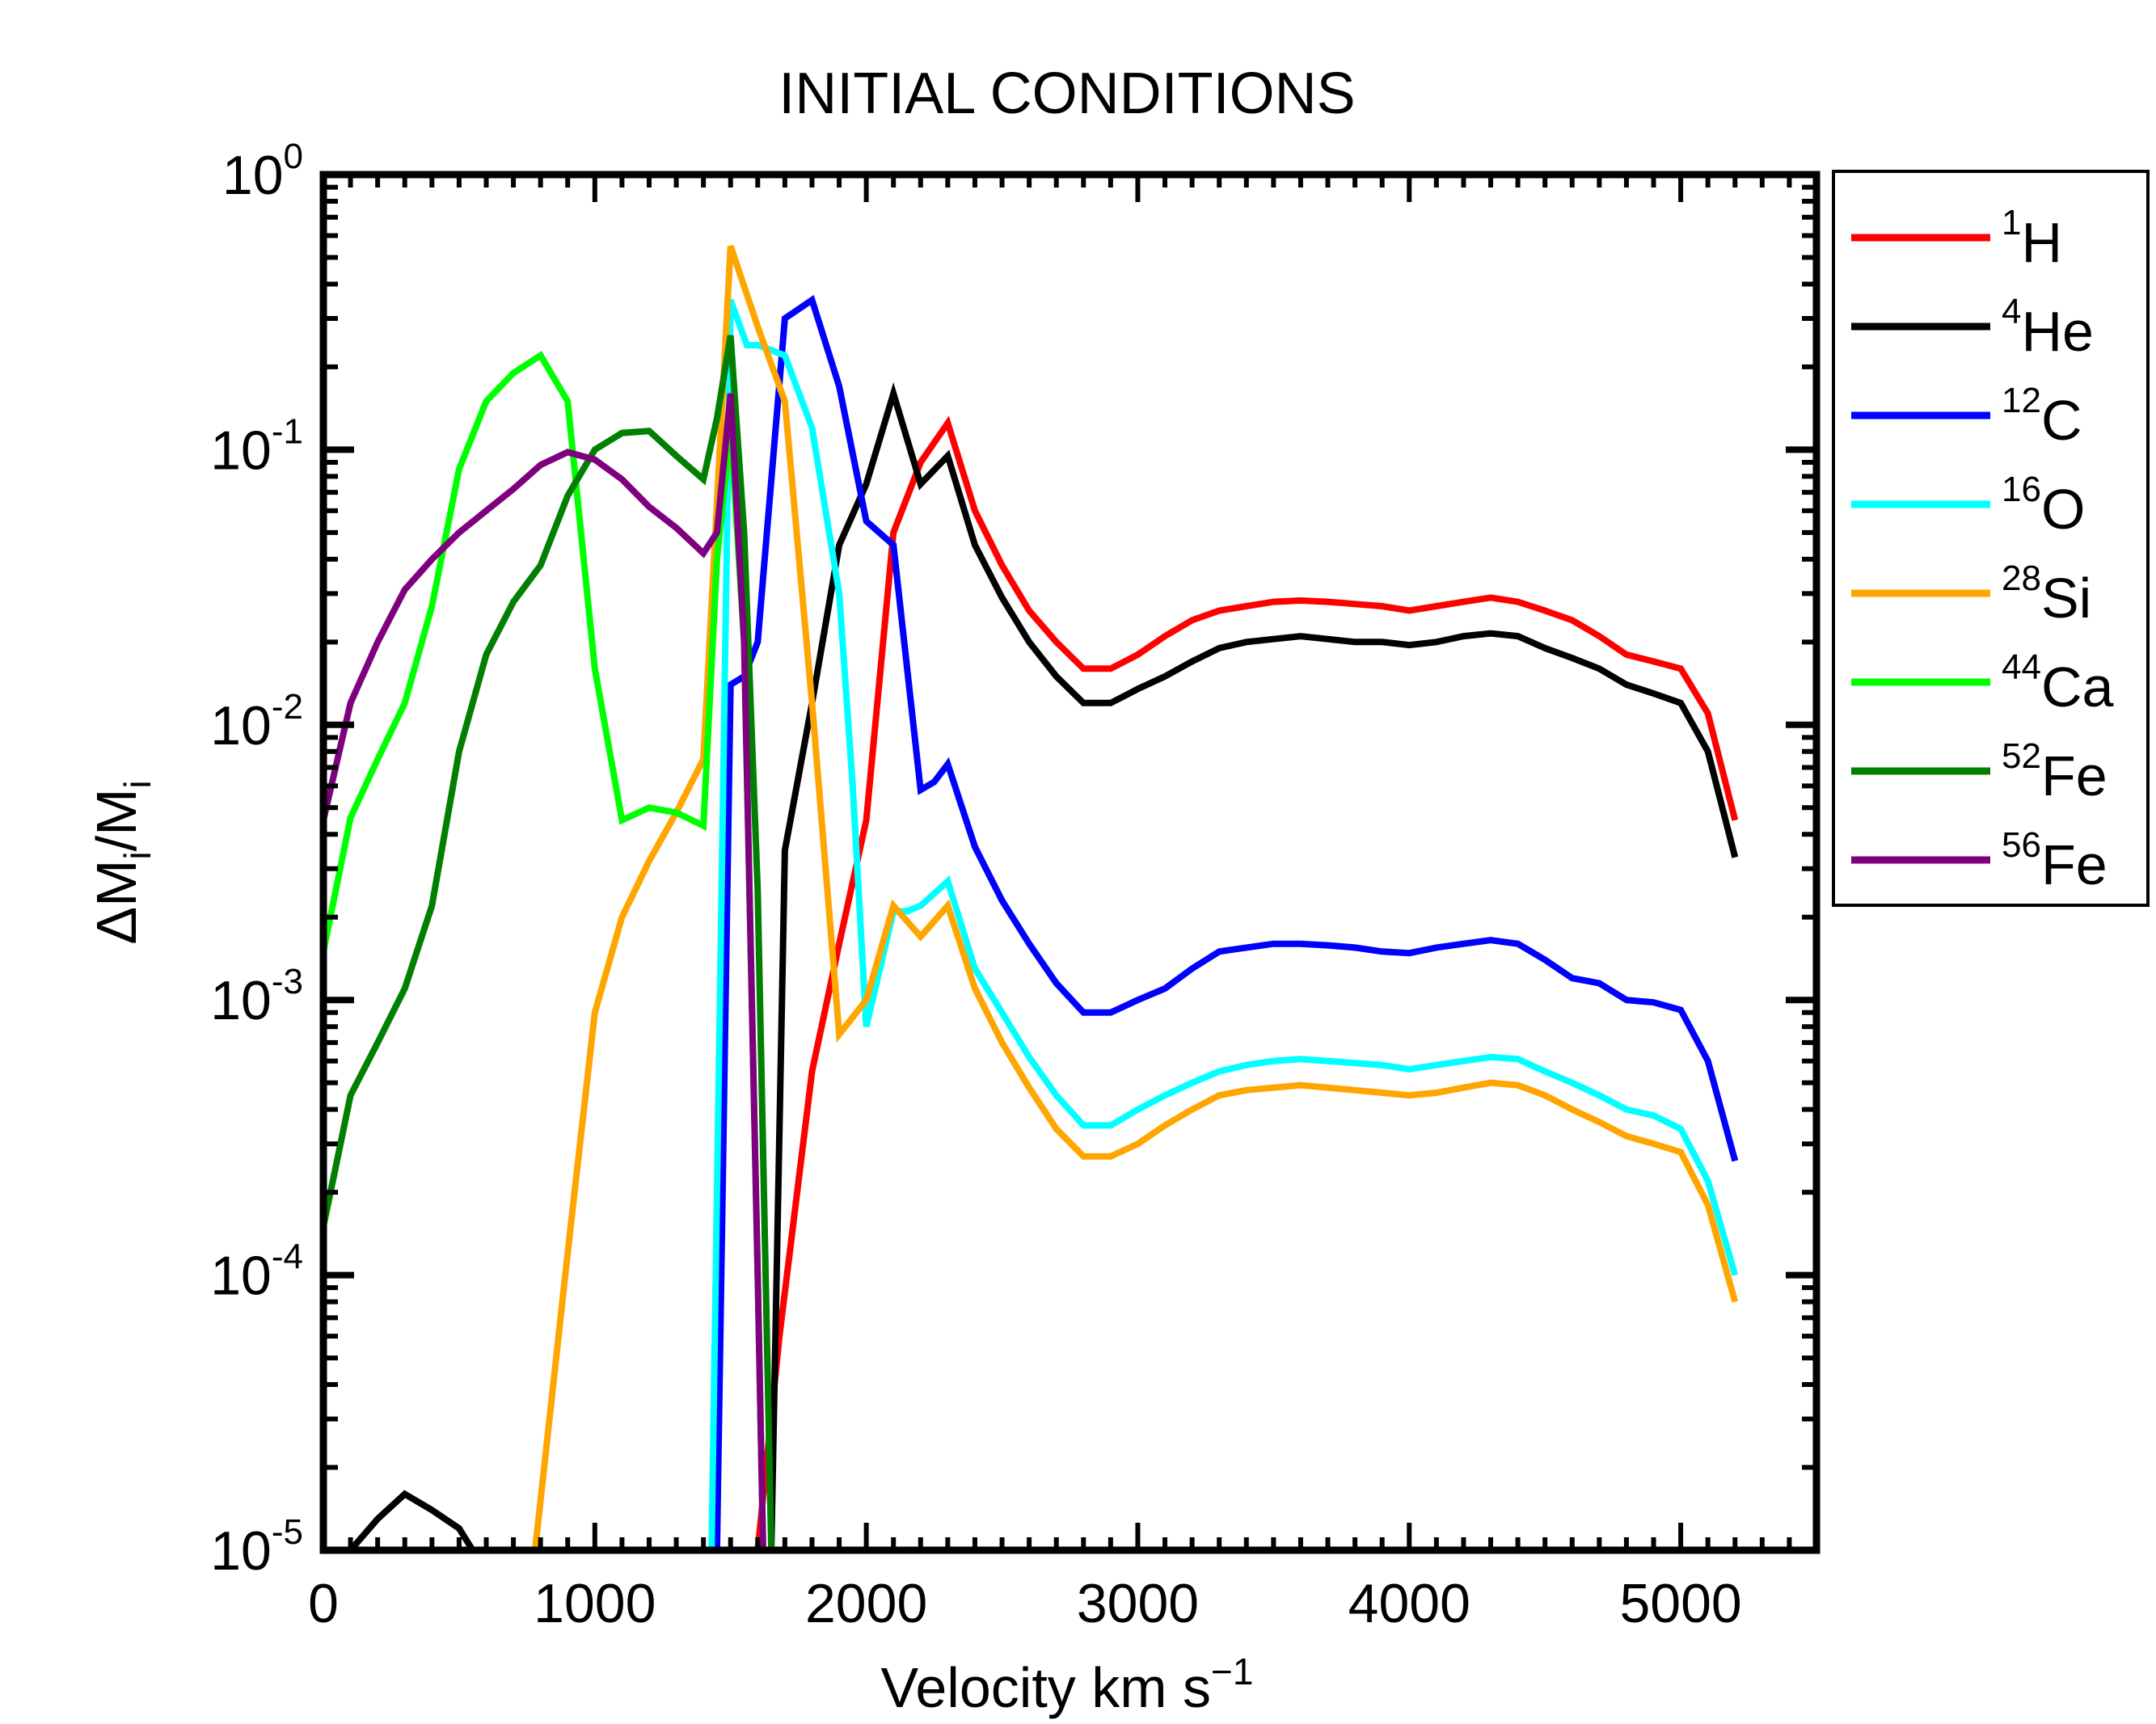  Describe the element at coordinates (257, 996) in the screenshot. I see `y-tick-label: 10⁻³` at that location.